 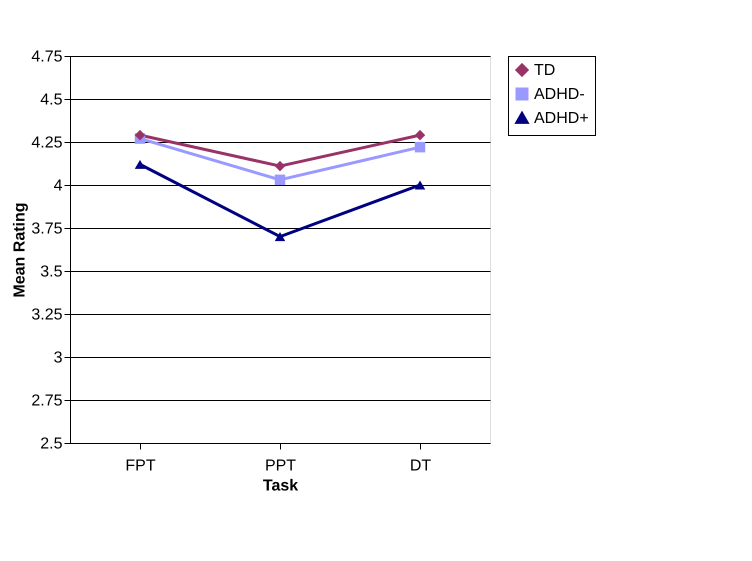 What do you see at coordinates (545, 70) in the screenshot?
I see `legend-label: TD` at bounding box center [545, 70].